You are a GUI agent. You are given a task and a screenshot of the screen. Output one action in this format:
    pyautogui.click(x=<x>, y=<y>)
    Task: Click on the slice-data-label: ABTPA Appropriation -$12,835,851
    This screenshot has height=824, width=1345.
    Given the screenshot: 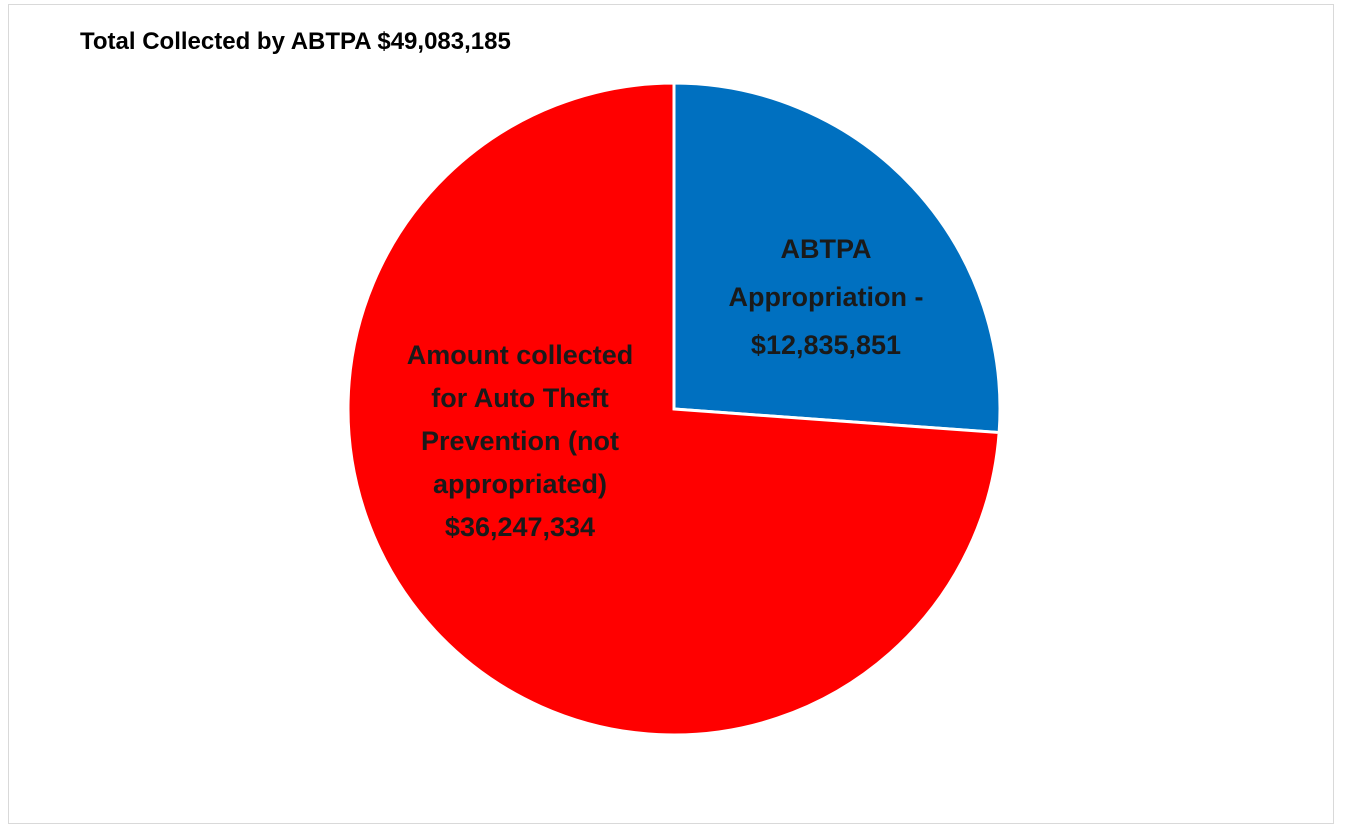 What is the action you would take?
    pyautogui.click(x=826, y=297)
    